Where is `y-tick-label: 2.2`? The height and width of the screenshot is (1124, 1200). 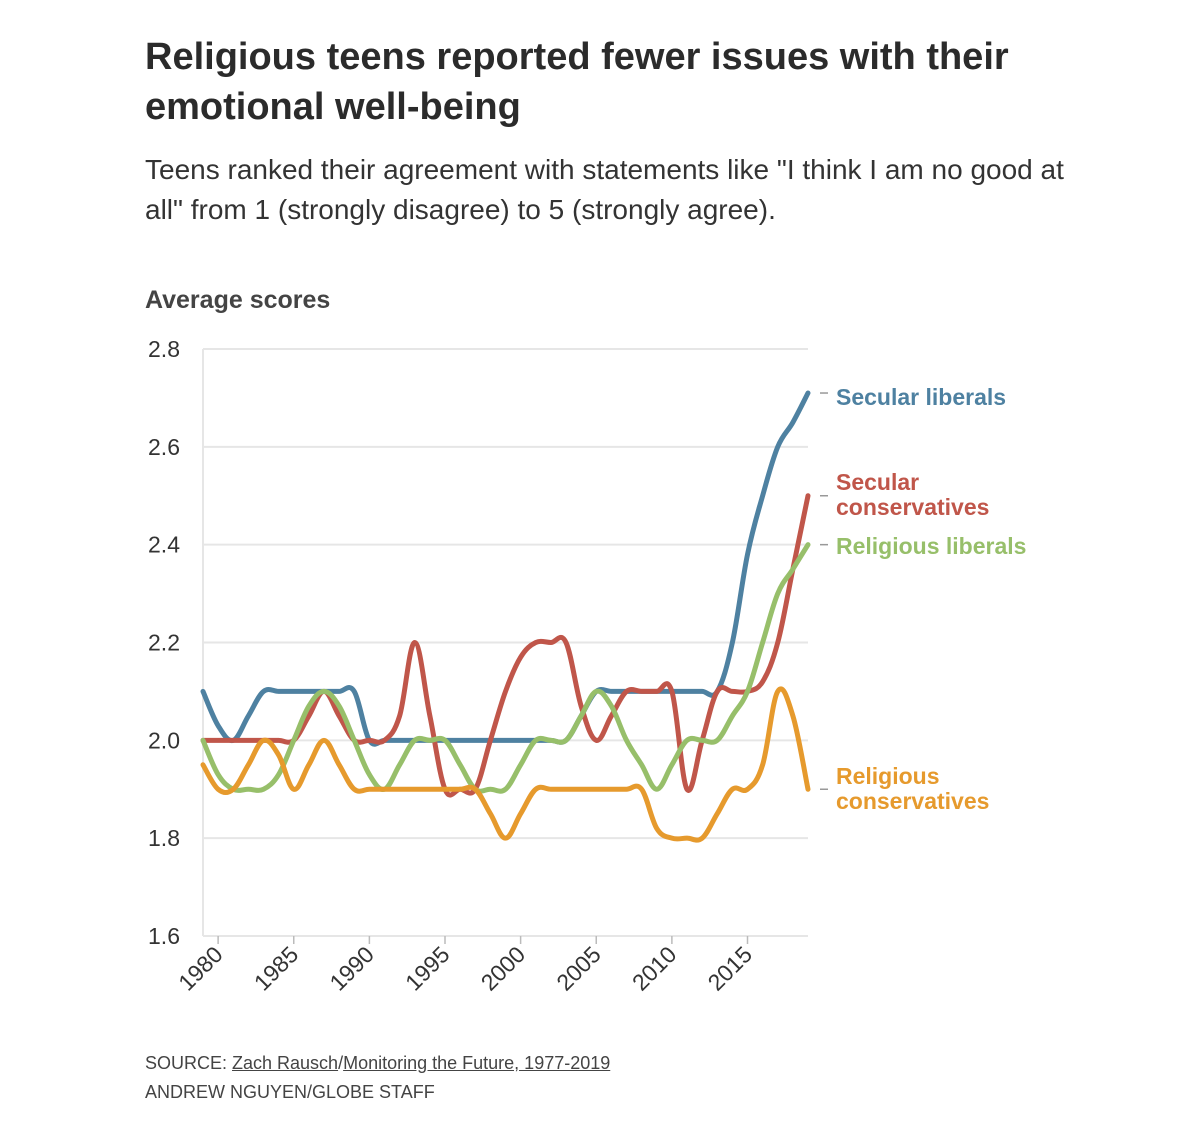
y-tick-label: 2.2 is located at coordinates (164, 643).